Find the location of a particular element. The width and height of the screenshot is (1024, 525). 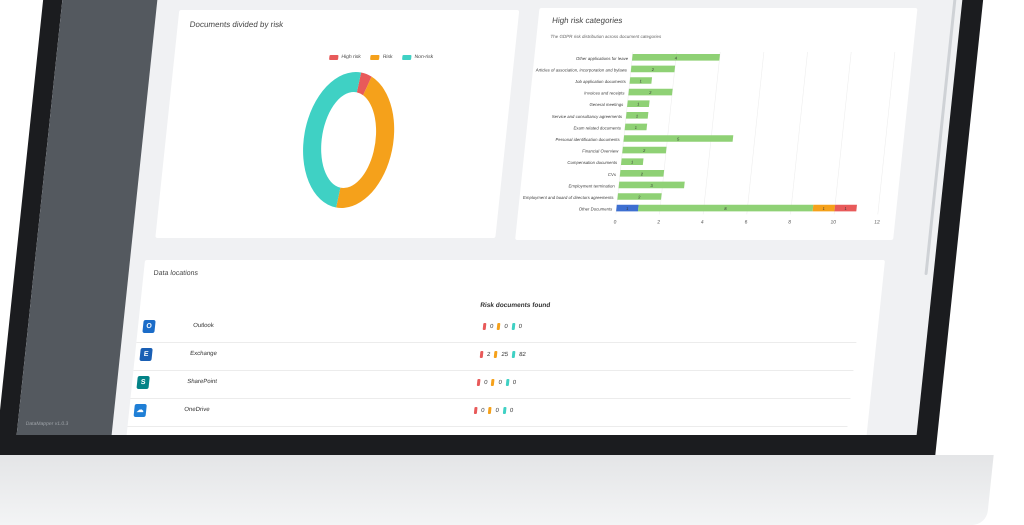

y-tick-label: Personal identification documents is located at coordinates (587, 139).